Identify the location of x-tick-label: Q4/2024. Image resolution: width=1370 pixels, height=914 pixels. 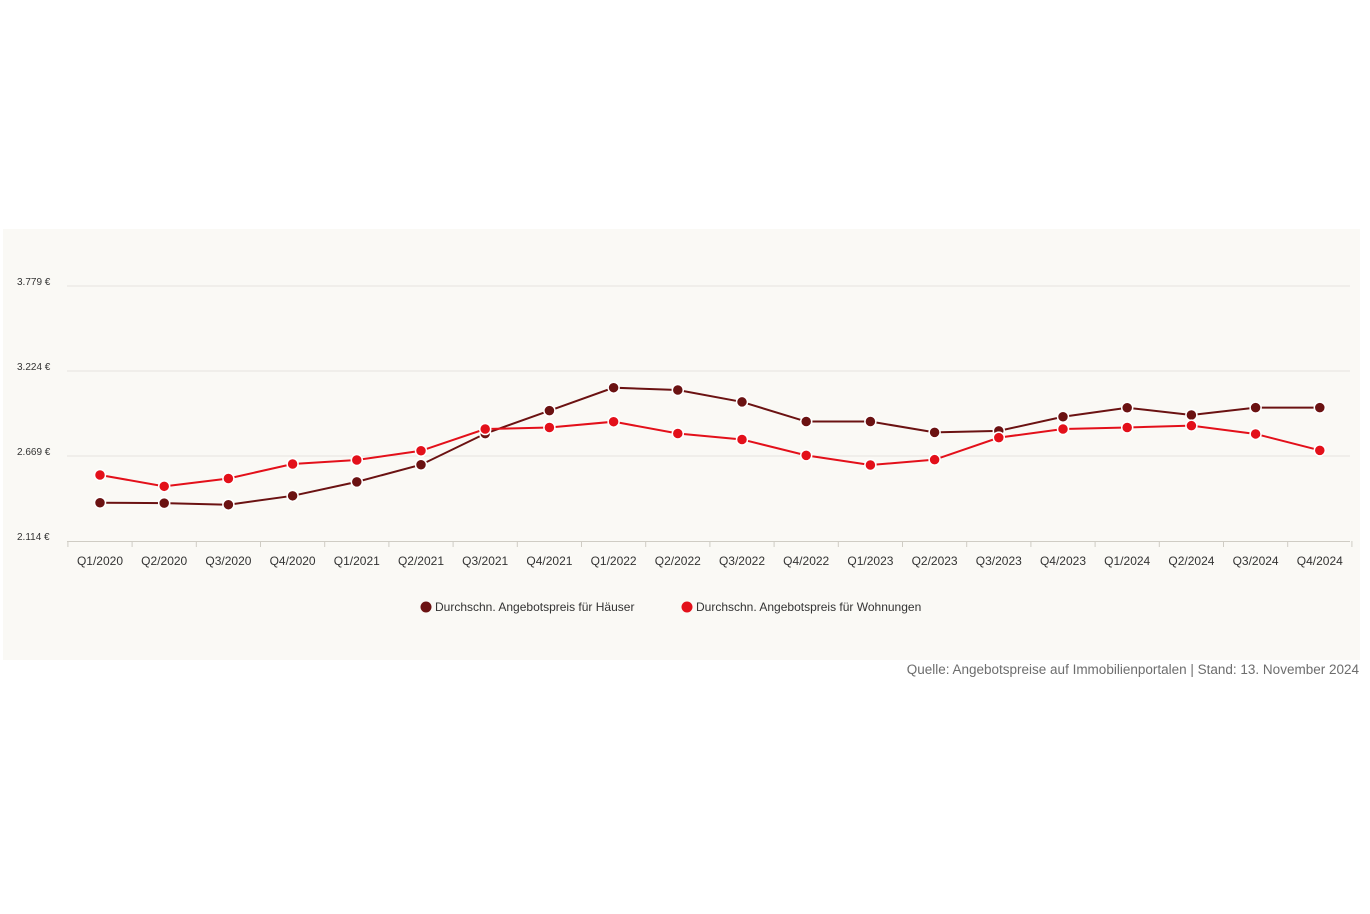
(1320, 561).